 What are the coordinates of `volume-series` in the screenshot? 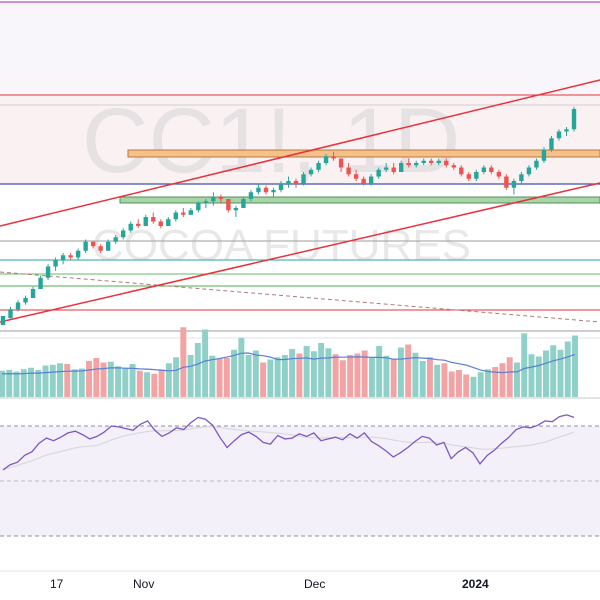 It's located at (289, 362).